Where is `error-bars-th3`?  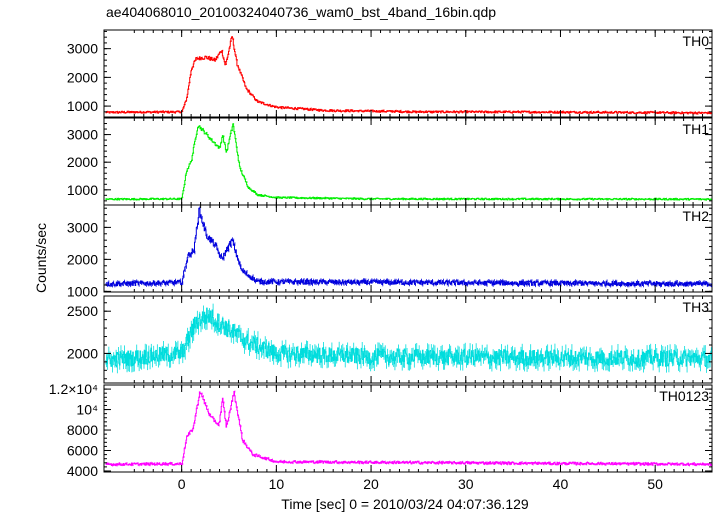
error-bars-th3 is located at coordinates (409, 338).